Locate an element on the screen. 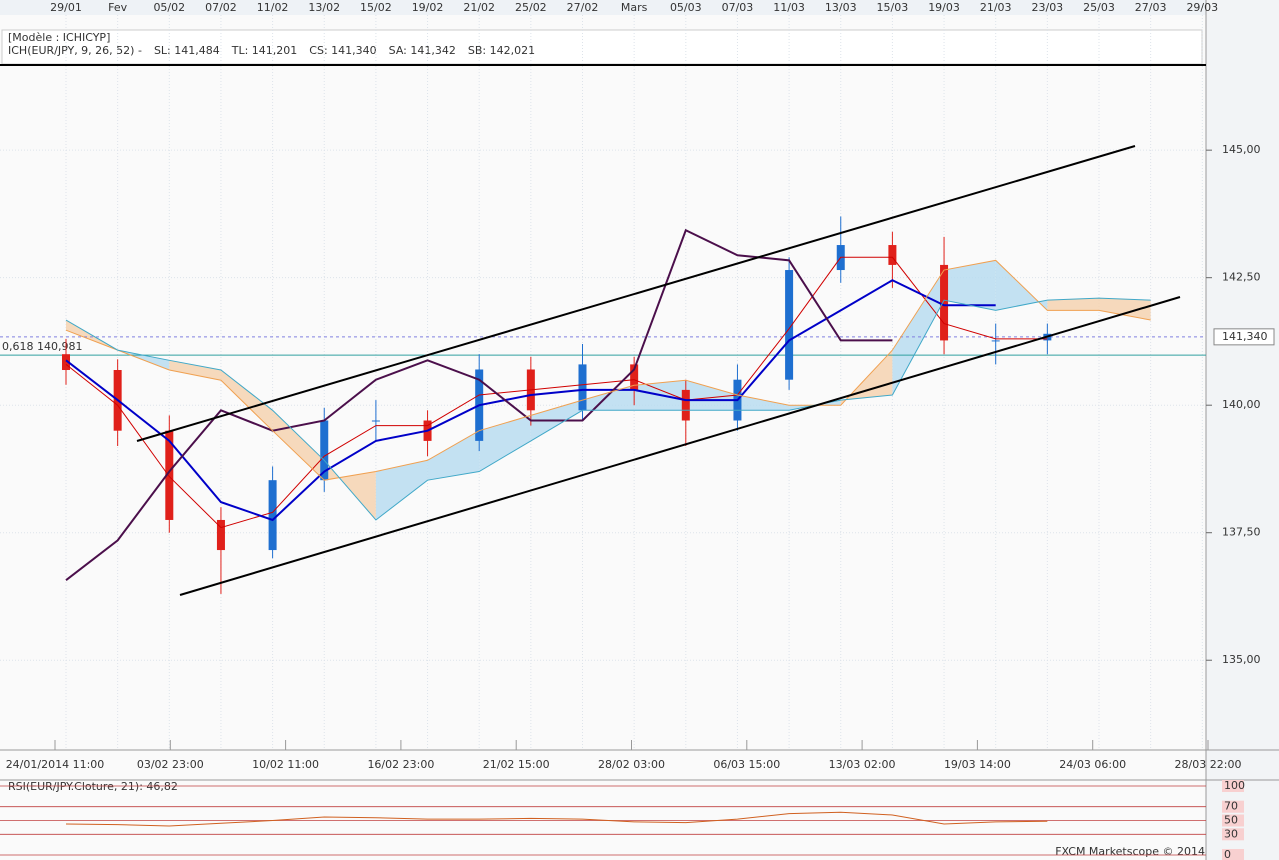  indicator-label: SB: 142,021 is located at coordinates (501, 50).